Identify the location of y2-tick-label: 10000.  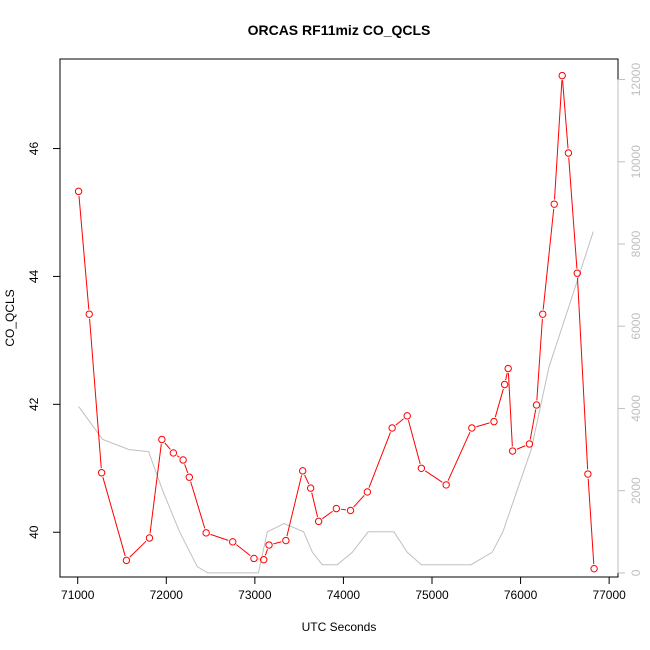
(636, 162).